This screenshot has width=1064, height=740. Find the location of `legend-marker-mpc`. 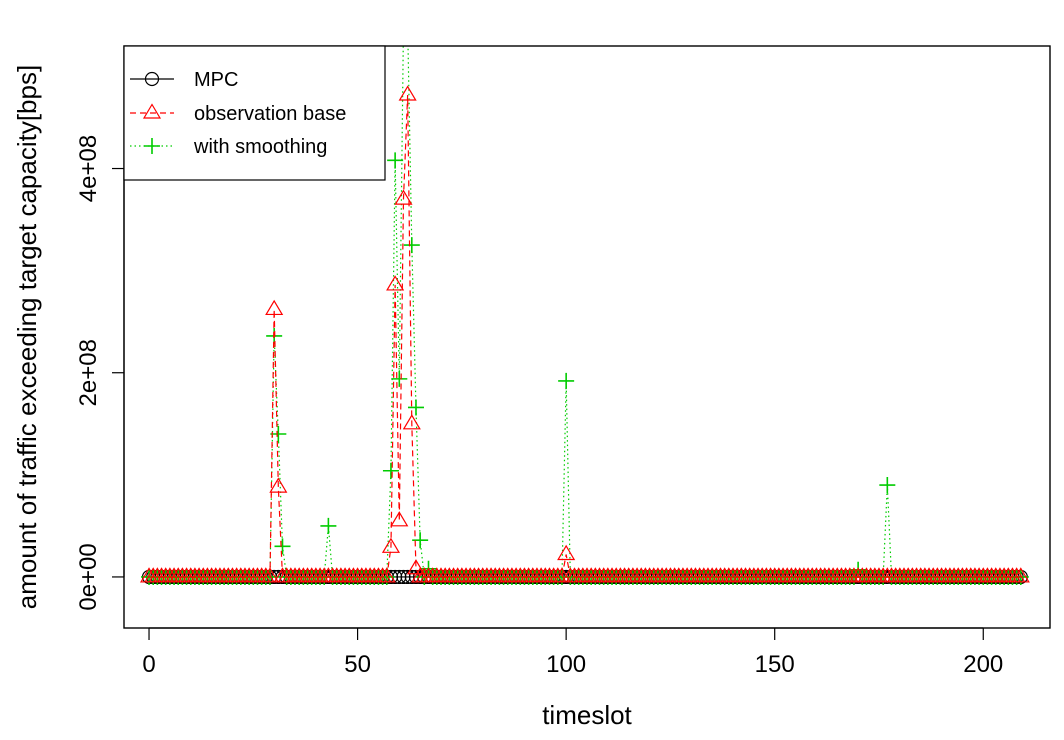

legend-marker-mpc is located at coordinates (152, 79).